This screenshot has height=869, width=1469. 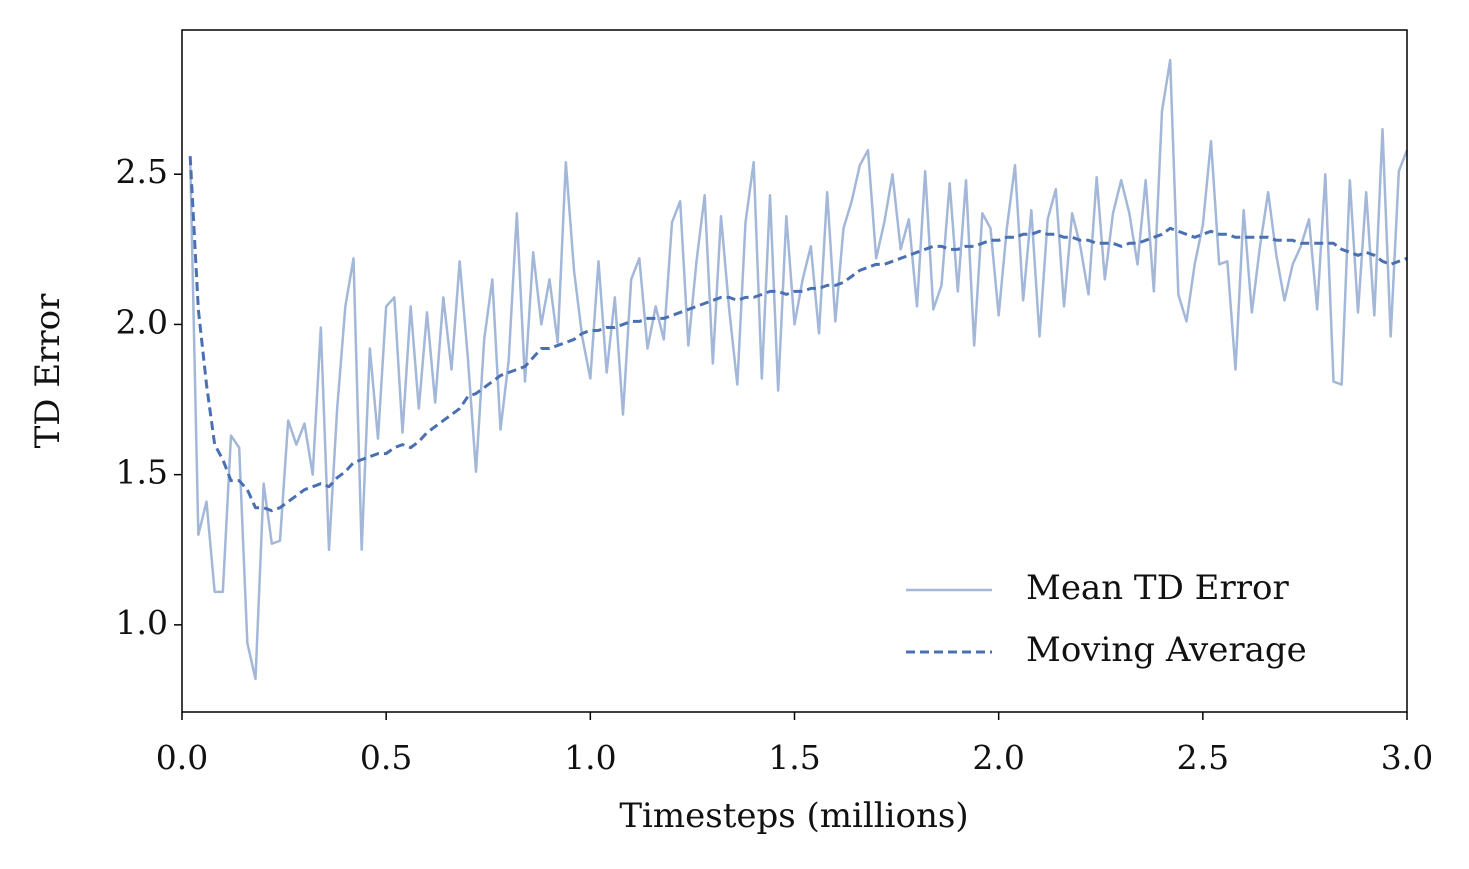 What do you see at coordinates (182, 757) in the screenshot?
I see `x-tick-label: 0.0` at bounding box center [182, 757].